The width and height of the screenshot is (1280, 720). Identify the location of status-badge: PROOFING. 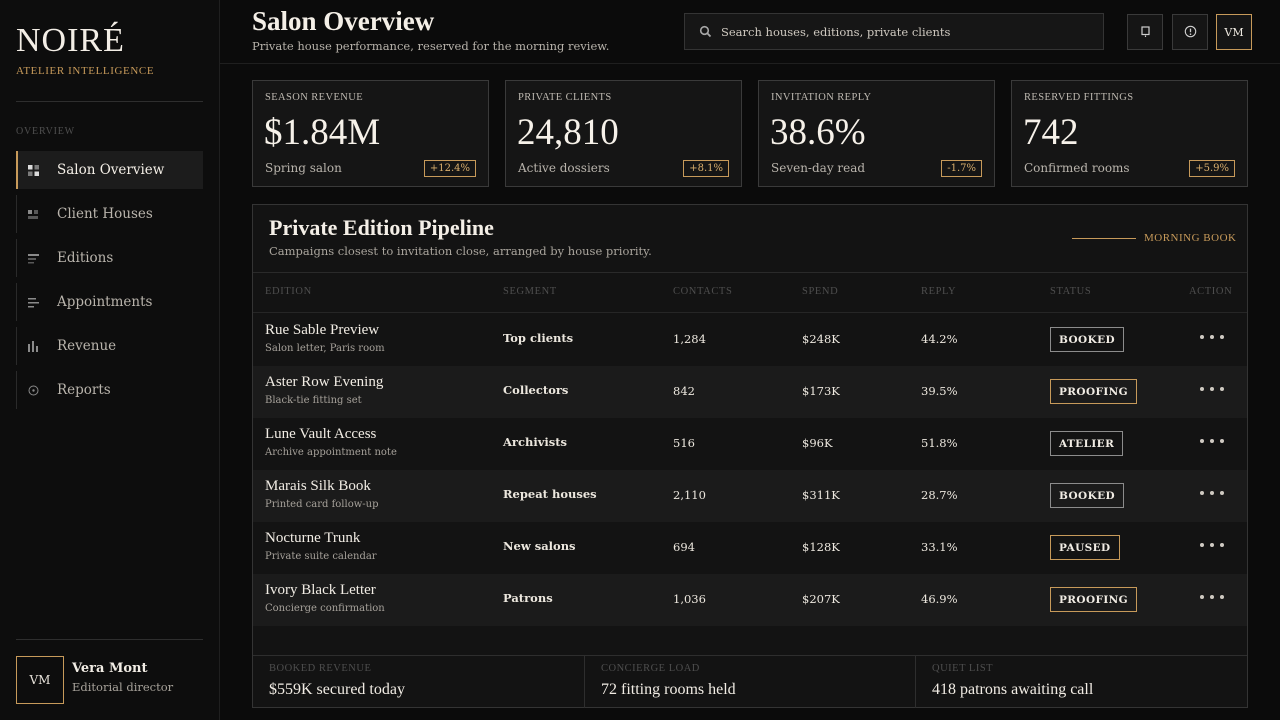
(1094, 599).